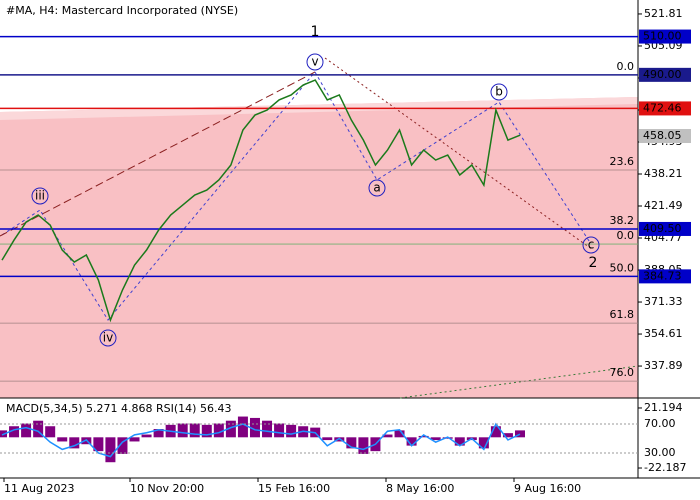  Describe the element at coordinates (593, 263) in the screenshot. I see `wave-label: 2` at that location.